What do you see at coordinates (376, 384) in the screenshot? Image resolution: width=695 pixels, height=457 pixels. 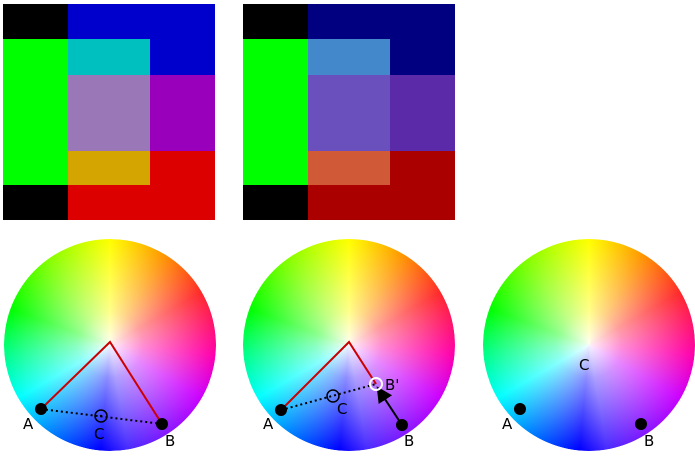 I see `point-b-prime` at bounding box center [376, 384].